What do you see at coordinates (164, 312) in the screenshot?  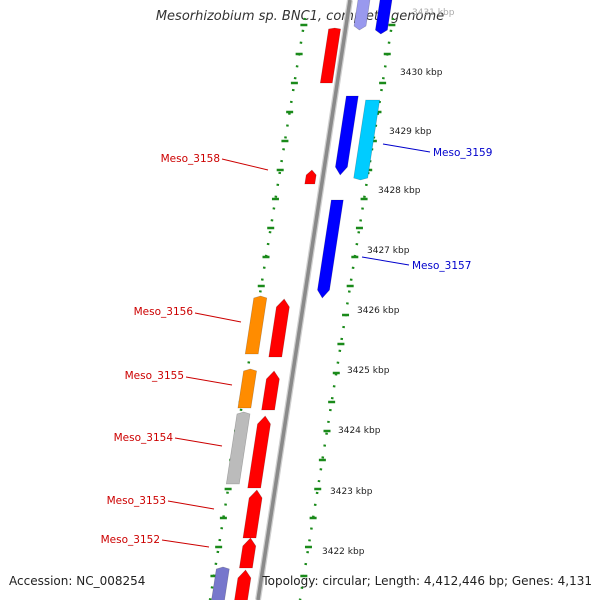 I see `gene-label-reverse: Meso_3156` at bounding box center [164, 312].